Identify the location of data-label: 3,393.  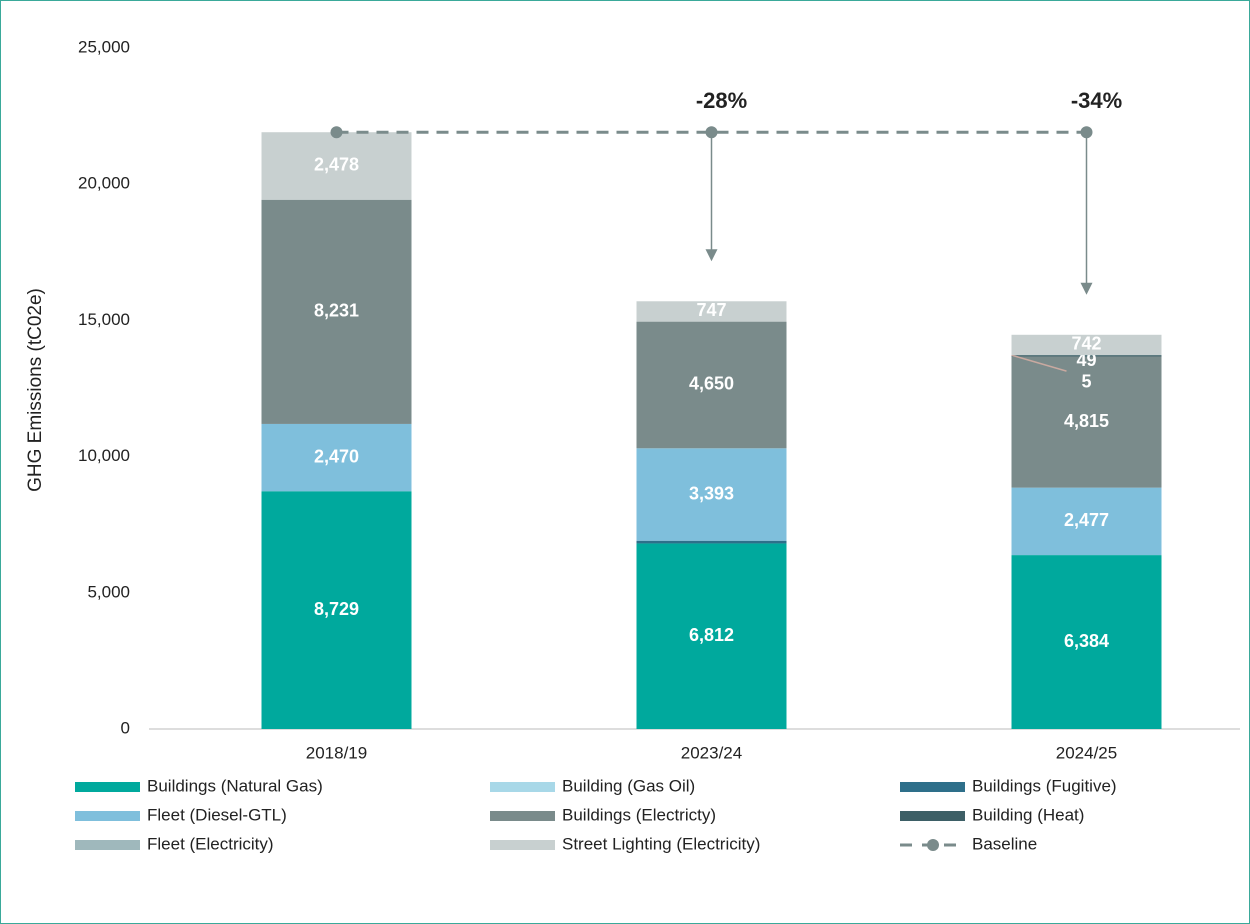
(711, 493).